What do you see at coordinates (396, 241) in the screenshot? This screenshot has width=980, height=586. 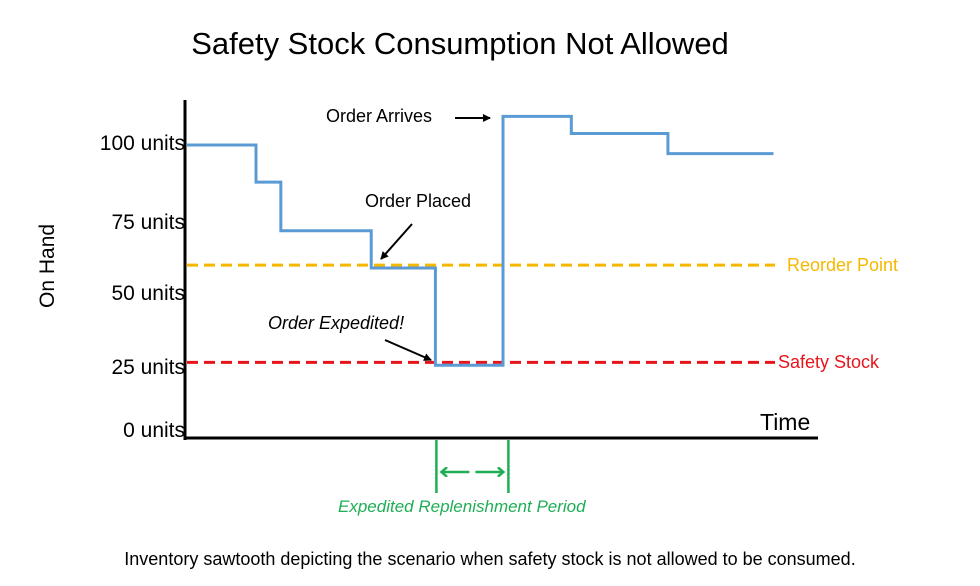 I see `order-placed-arrow` at bounding box center [396, 241].